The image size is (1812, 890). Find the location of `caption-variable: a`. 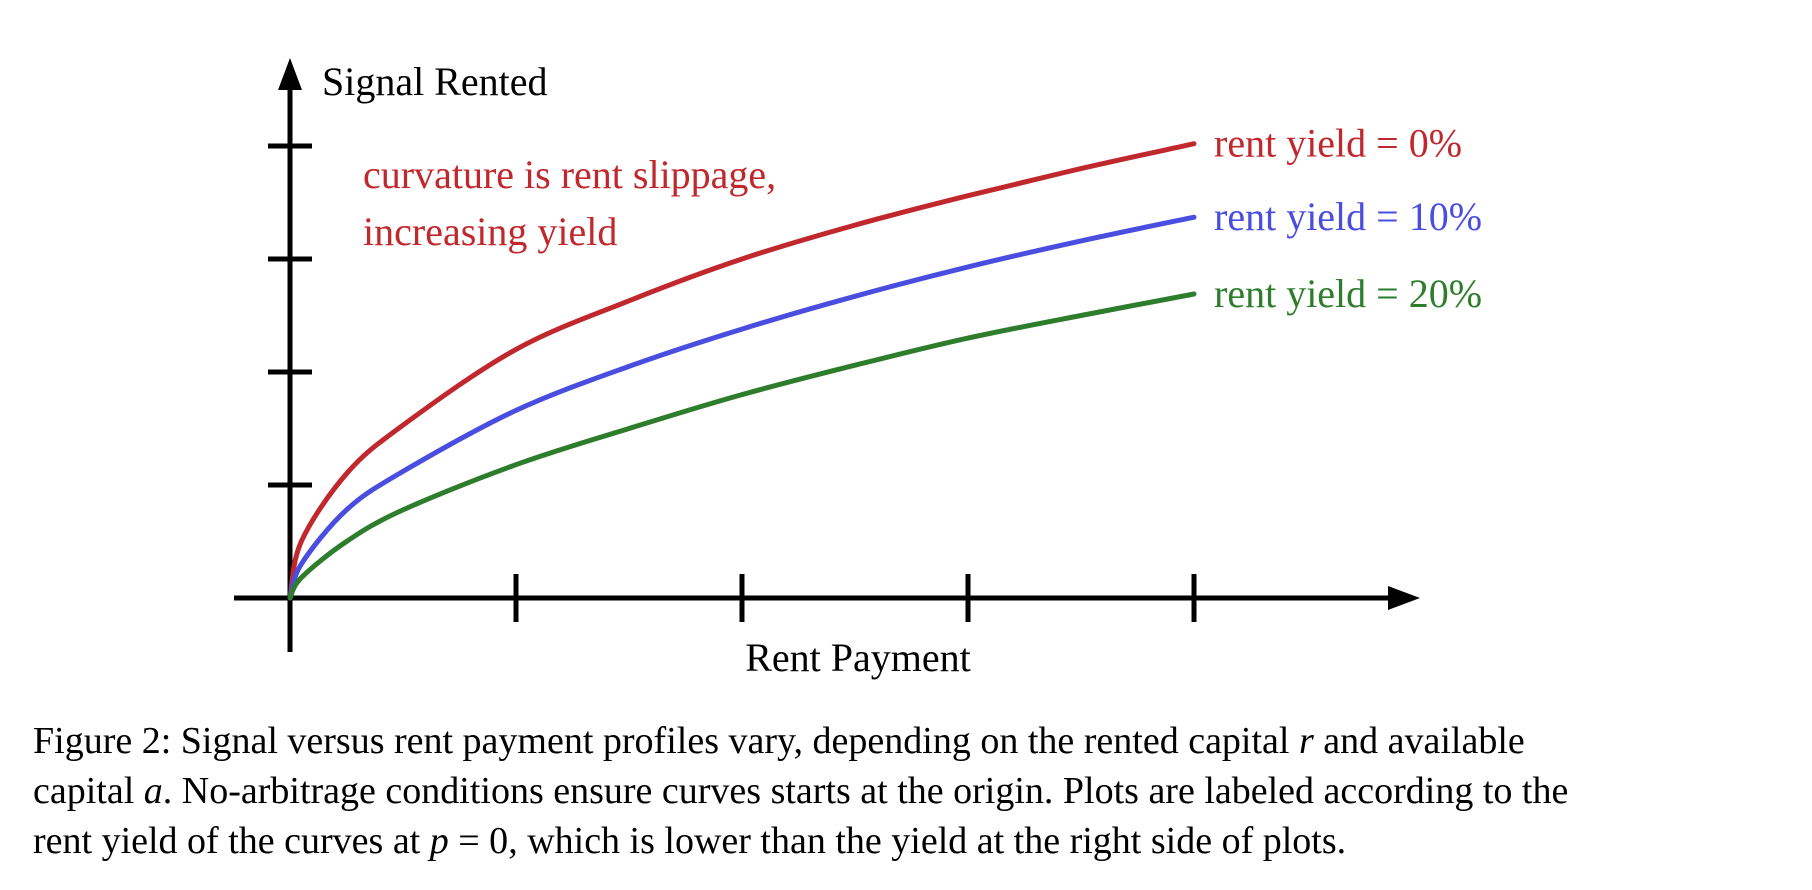

caption-variable: a is located at coordinates (153, 791).